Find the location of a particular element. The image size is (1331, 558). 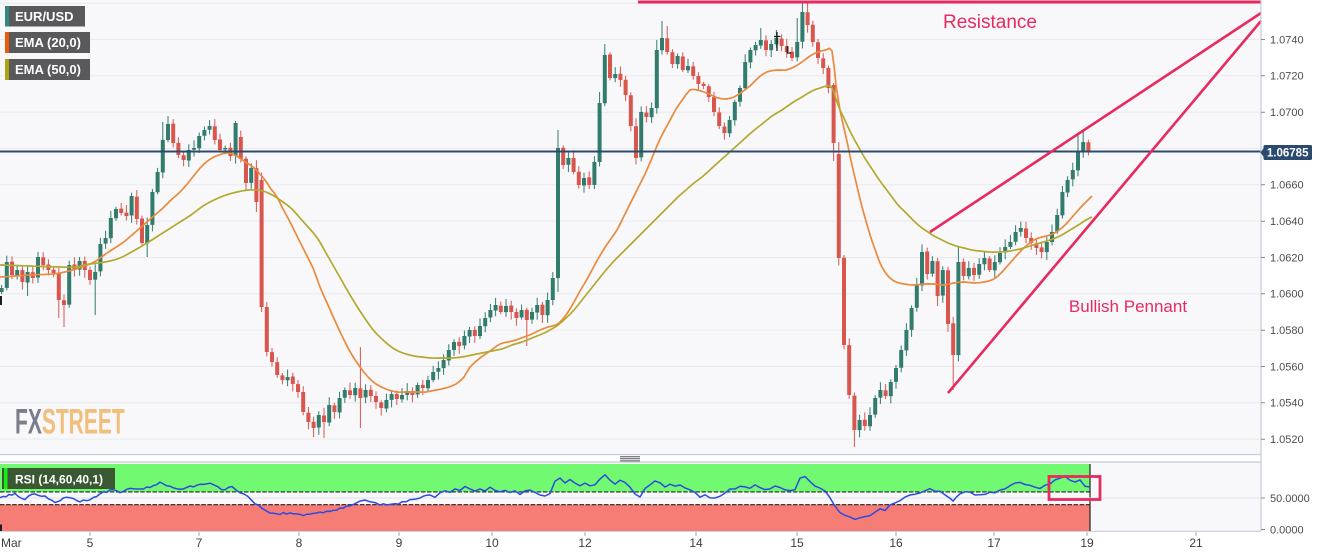

svg-text: Mar is located at coordinates (11, 543).